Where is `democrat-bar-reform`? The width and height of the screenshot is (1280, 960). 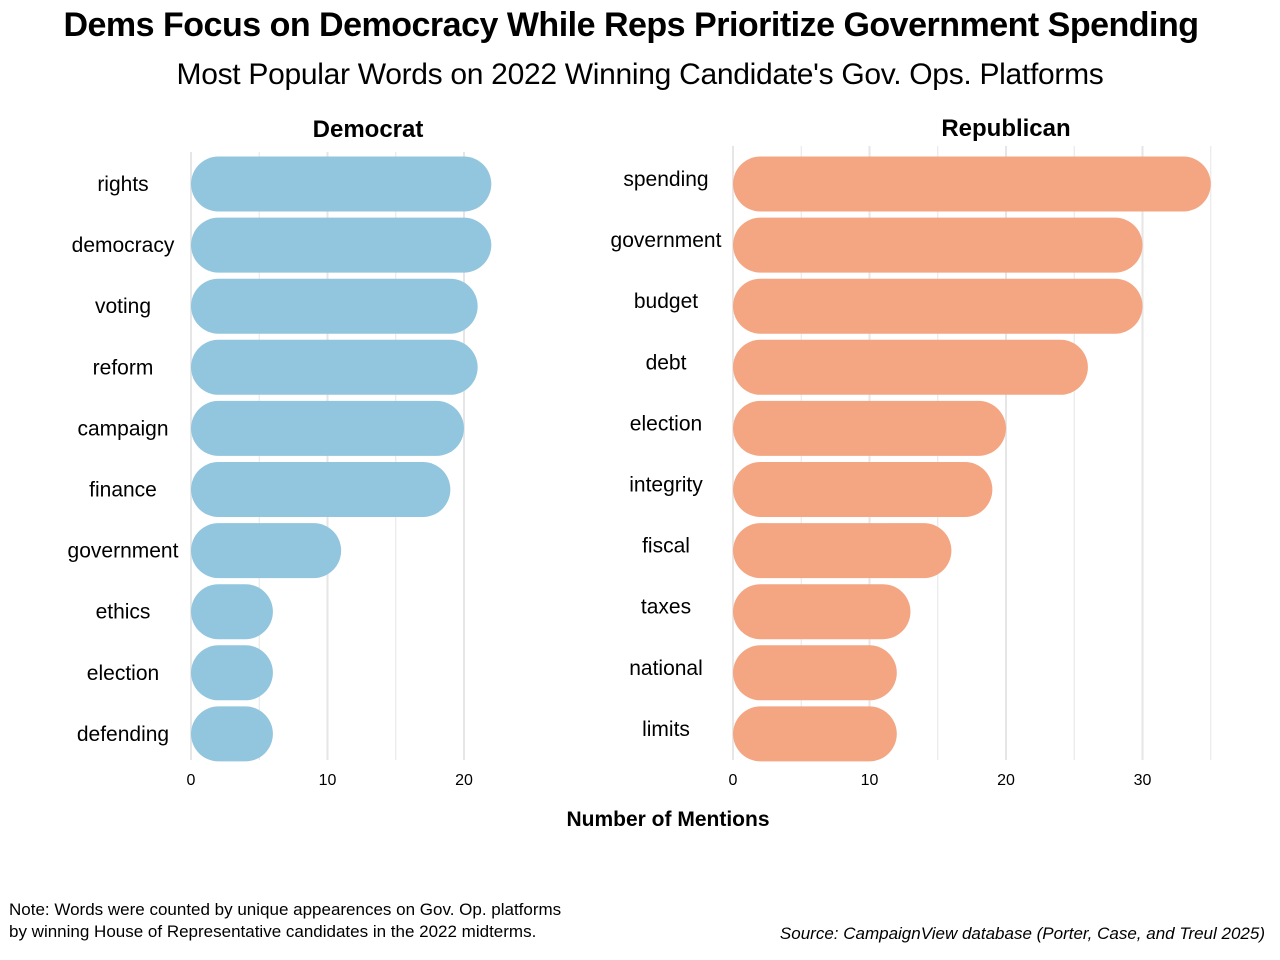
democrat-bar-reform is located at coordinates (334, 367).